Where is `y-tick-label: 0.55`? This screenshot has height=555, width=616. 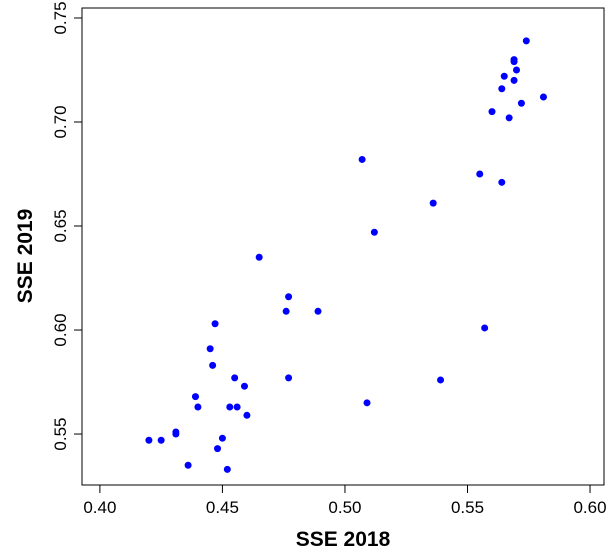
y-tick-label: 0.55 is located at coordinates (60, 433).